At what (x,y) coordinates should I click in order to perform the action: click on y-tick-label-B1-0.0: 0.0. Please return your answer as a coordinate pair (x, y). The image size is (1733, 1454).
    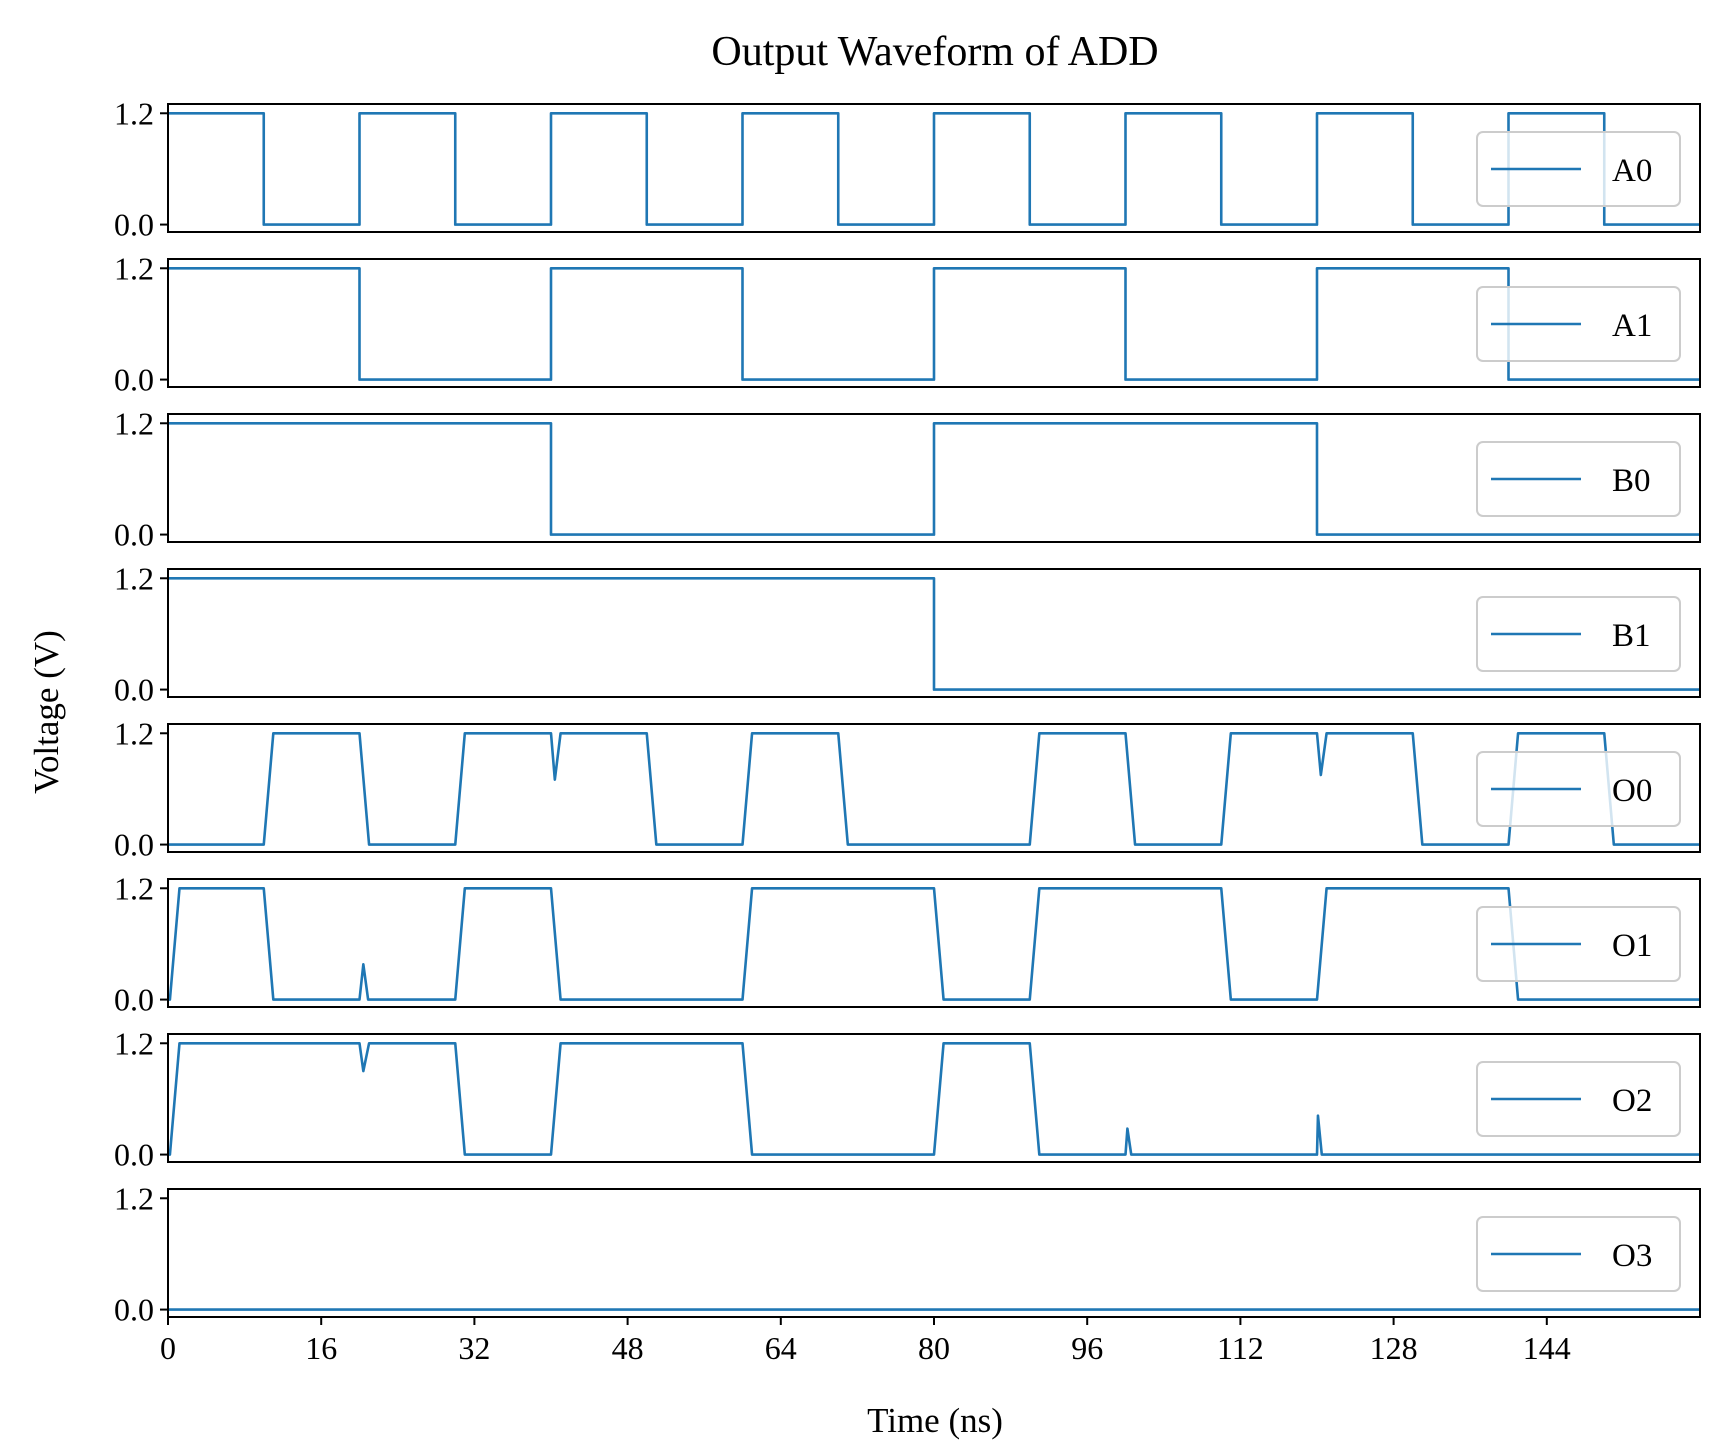
    Looking at the image, I should click on (134, 690).